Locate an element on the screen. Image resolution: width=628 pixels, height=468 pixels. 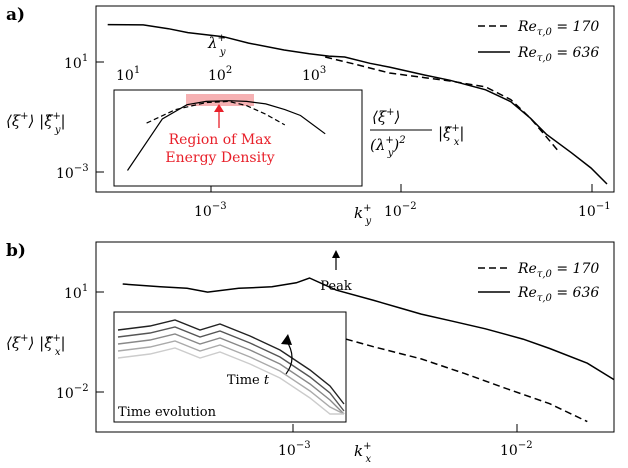
panel-b-inset: Time t Time evolution is located at coordinates (230, 367).